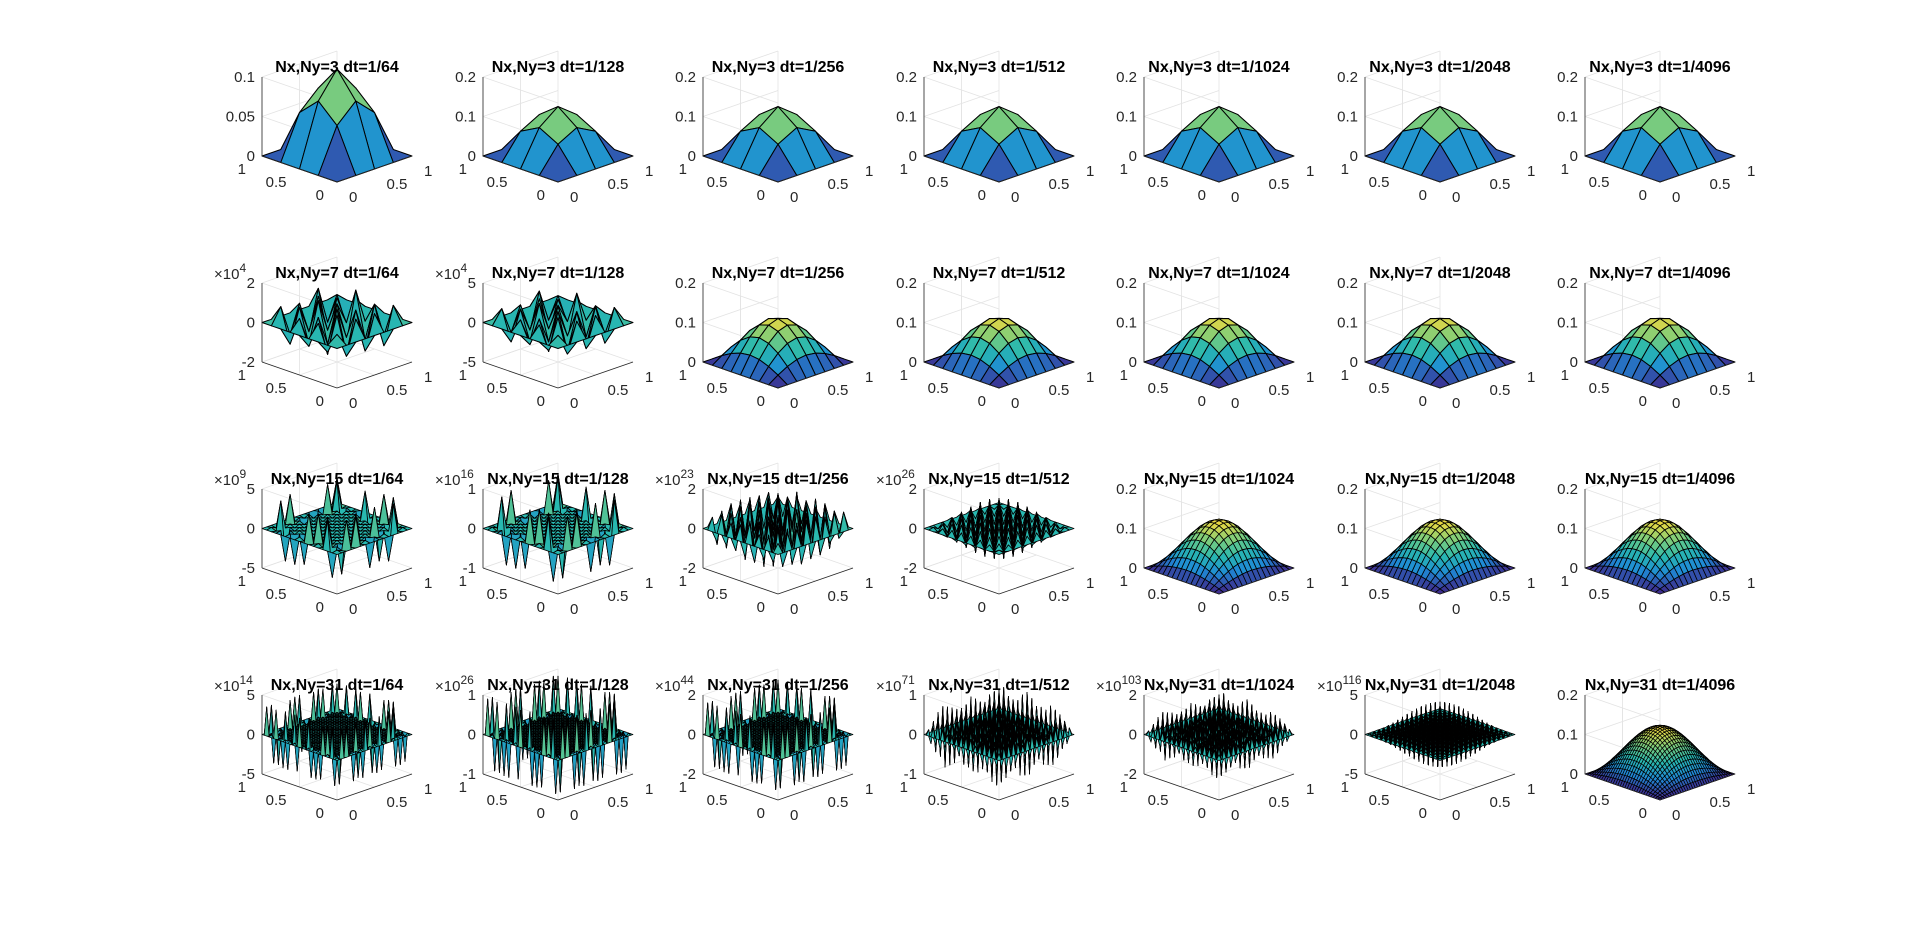 This screenshot has width=1920, height=936. I want to click on subplot-title: Nx,Ny=7 dt=1/128, so click(558, 273).